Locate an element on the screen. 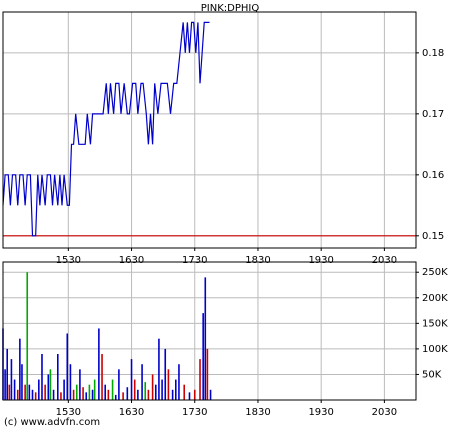 Image resolution: width=460 pixels, height=430 pixels. y-tick-label: 150K is located at coordinates (435, 323).